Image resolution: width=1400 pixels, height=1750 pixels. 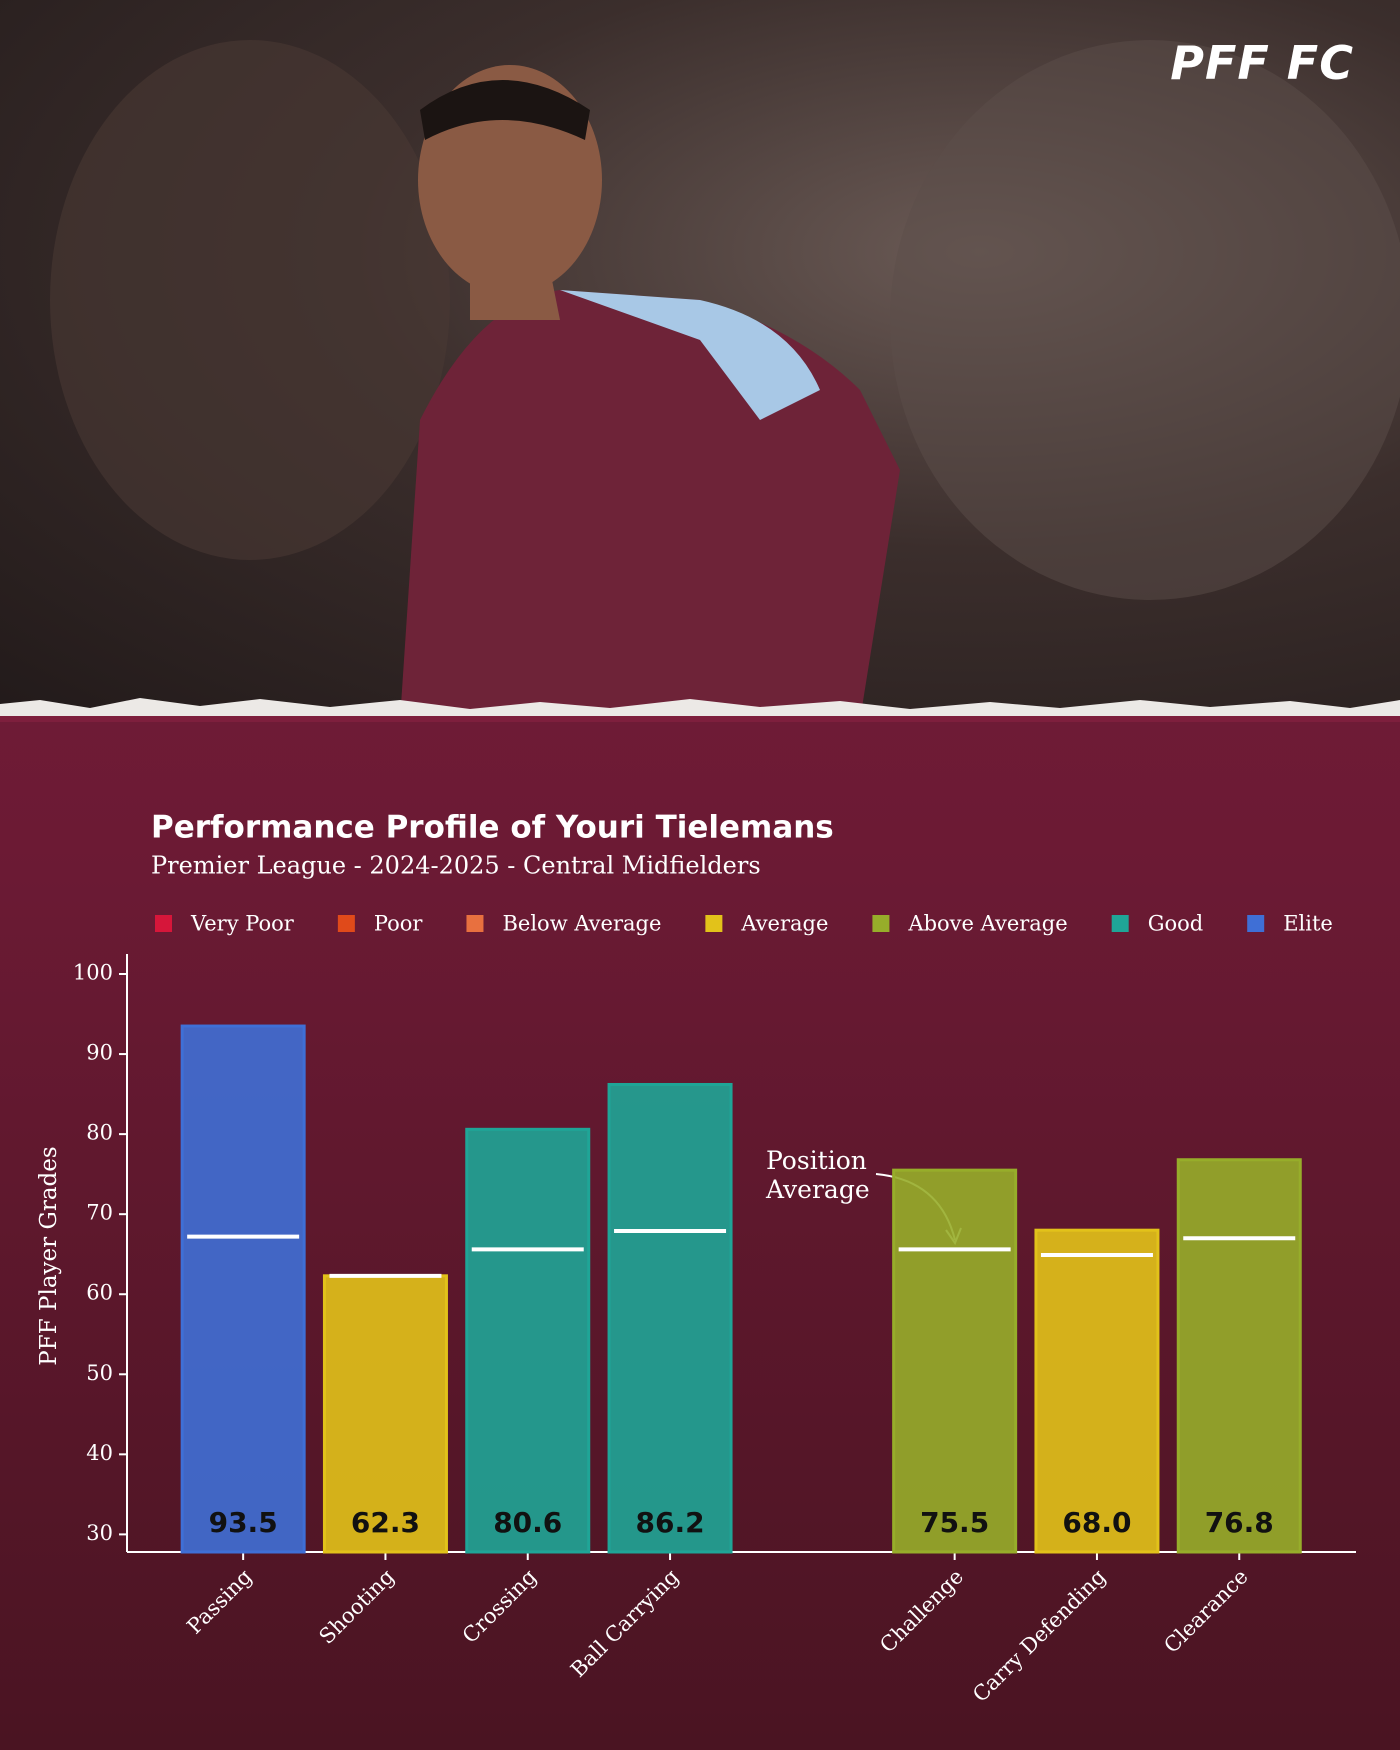 I want to click on value-label: 93.5, so click(x=243, y=1522).